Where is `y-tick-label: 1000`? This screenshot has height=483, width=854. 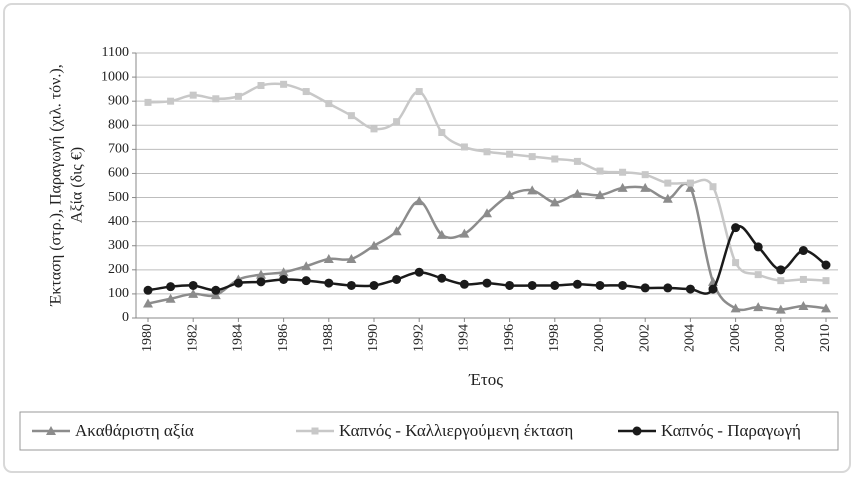
y-tick-label: 1000 is located at coordinates (115, 76).